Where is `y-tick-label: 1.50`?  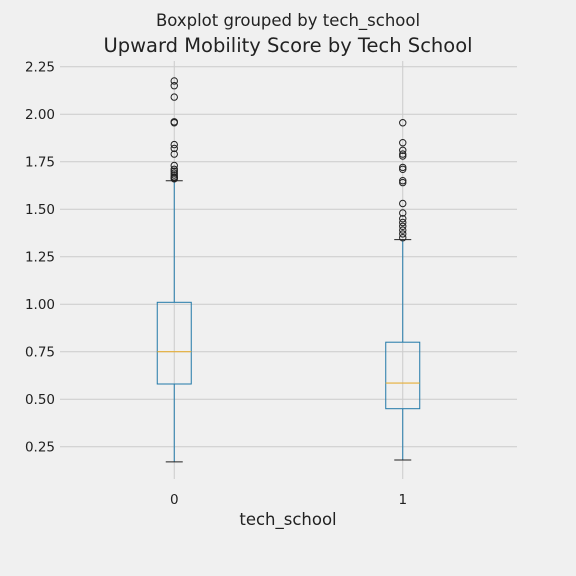
y-tick-label: 1.50 is located at coordinates (40, 210).